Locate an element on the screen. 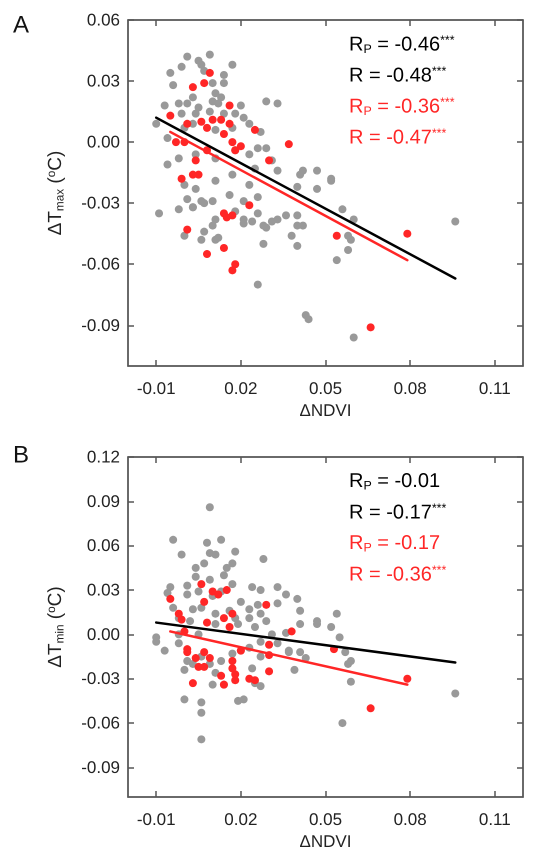 This screenshot has width=535, height=863. y-axis-title: ΔTmax (oC) is located at coordinates (55, 193).